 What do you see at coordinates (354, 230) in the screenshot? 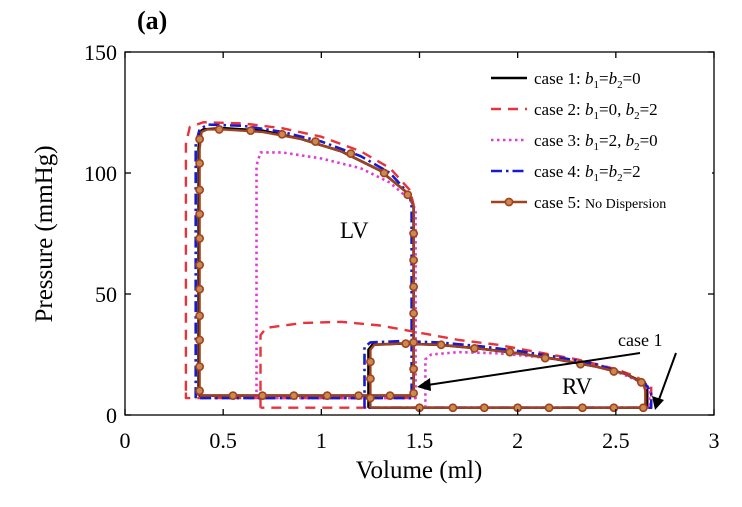
I see `lv-region-label: LV` at bounding box center [354, 230].